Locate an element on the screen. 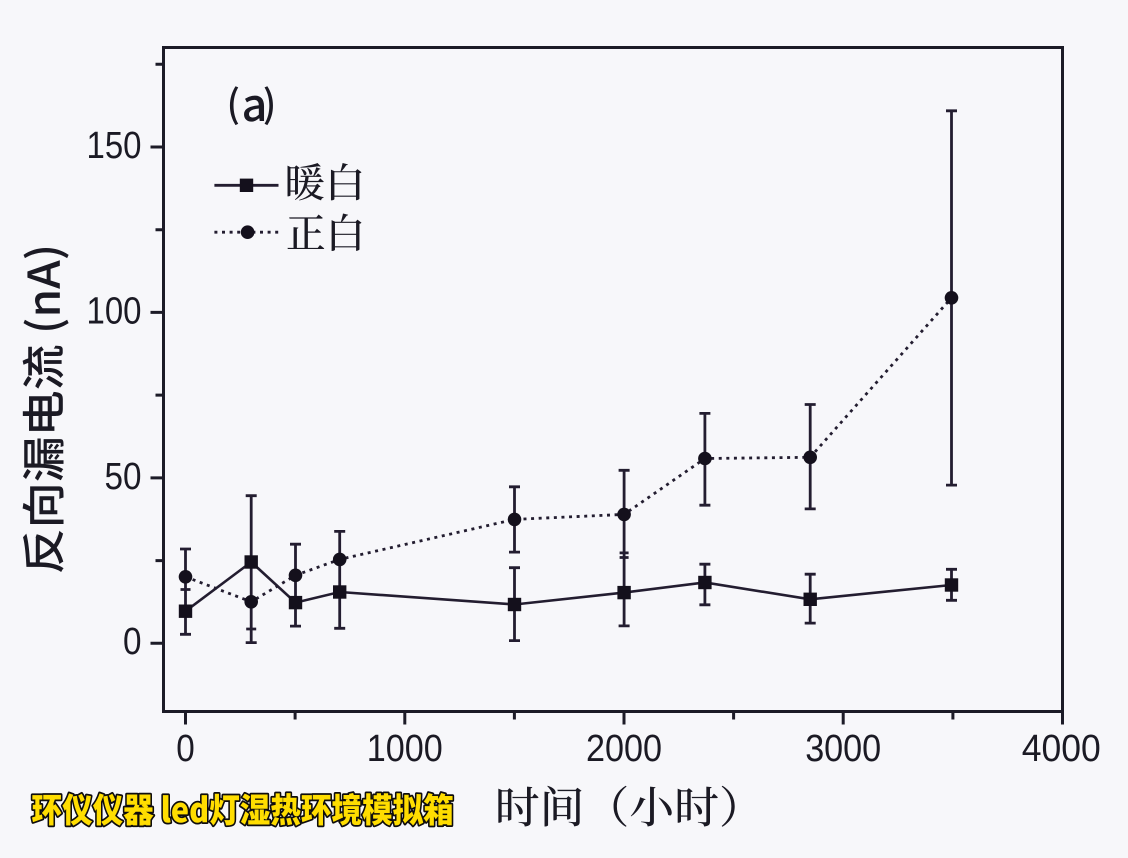  svg-text: 4000 is located at coordinates (1061, 749).